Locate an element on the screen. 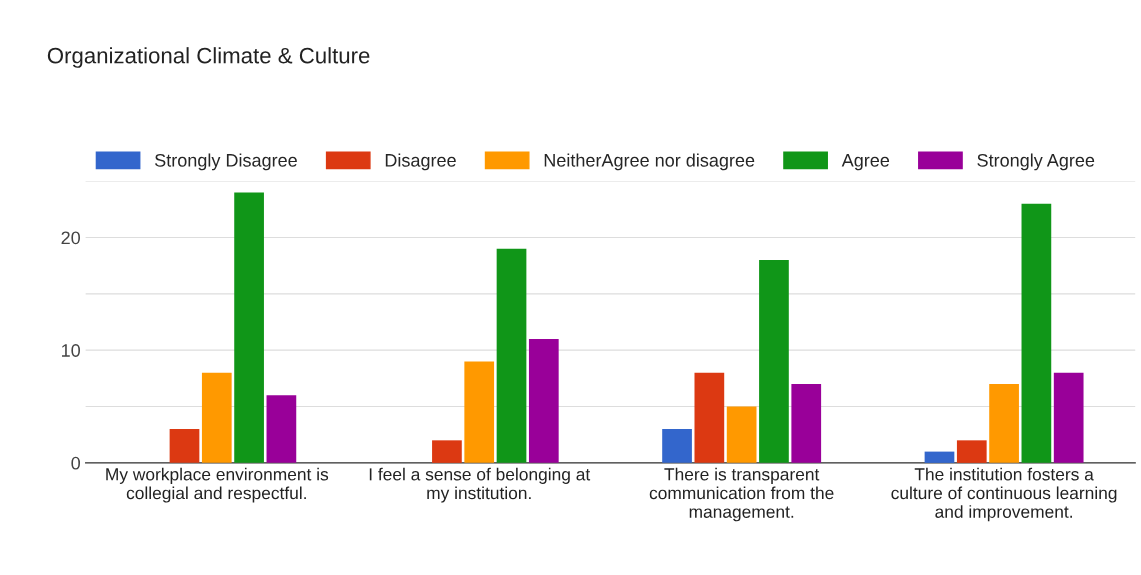 The image size is (1141, 575). x-tick-label: The institution fosters a culture of continuous learning and improvement. is located at coordinates (1004, 494).